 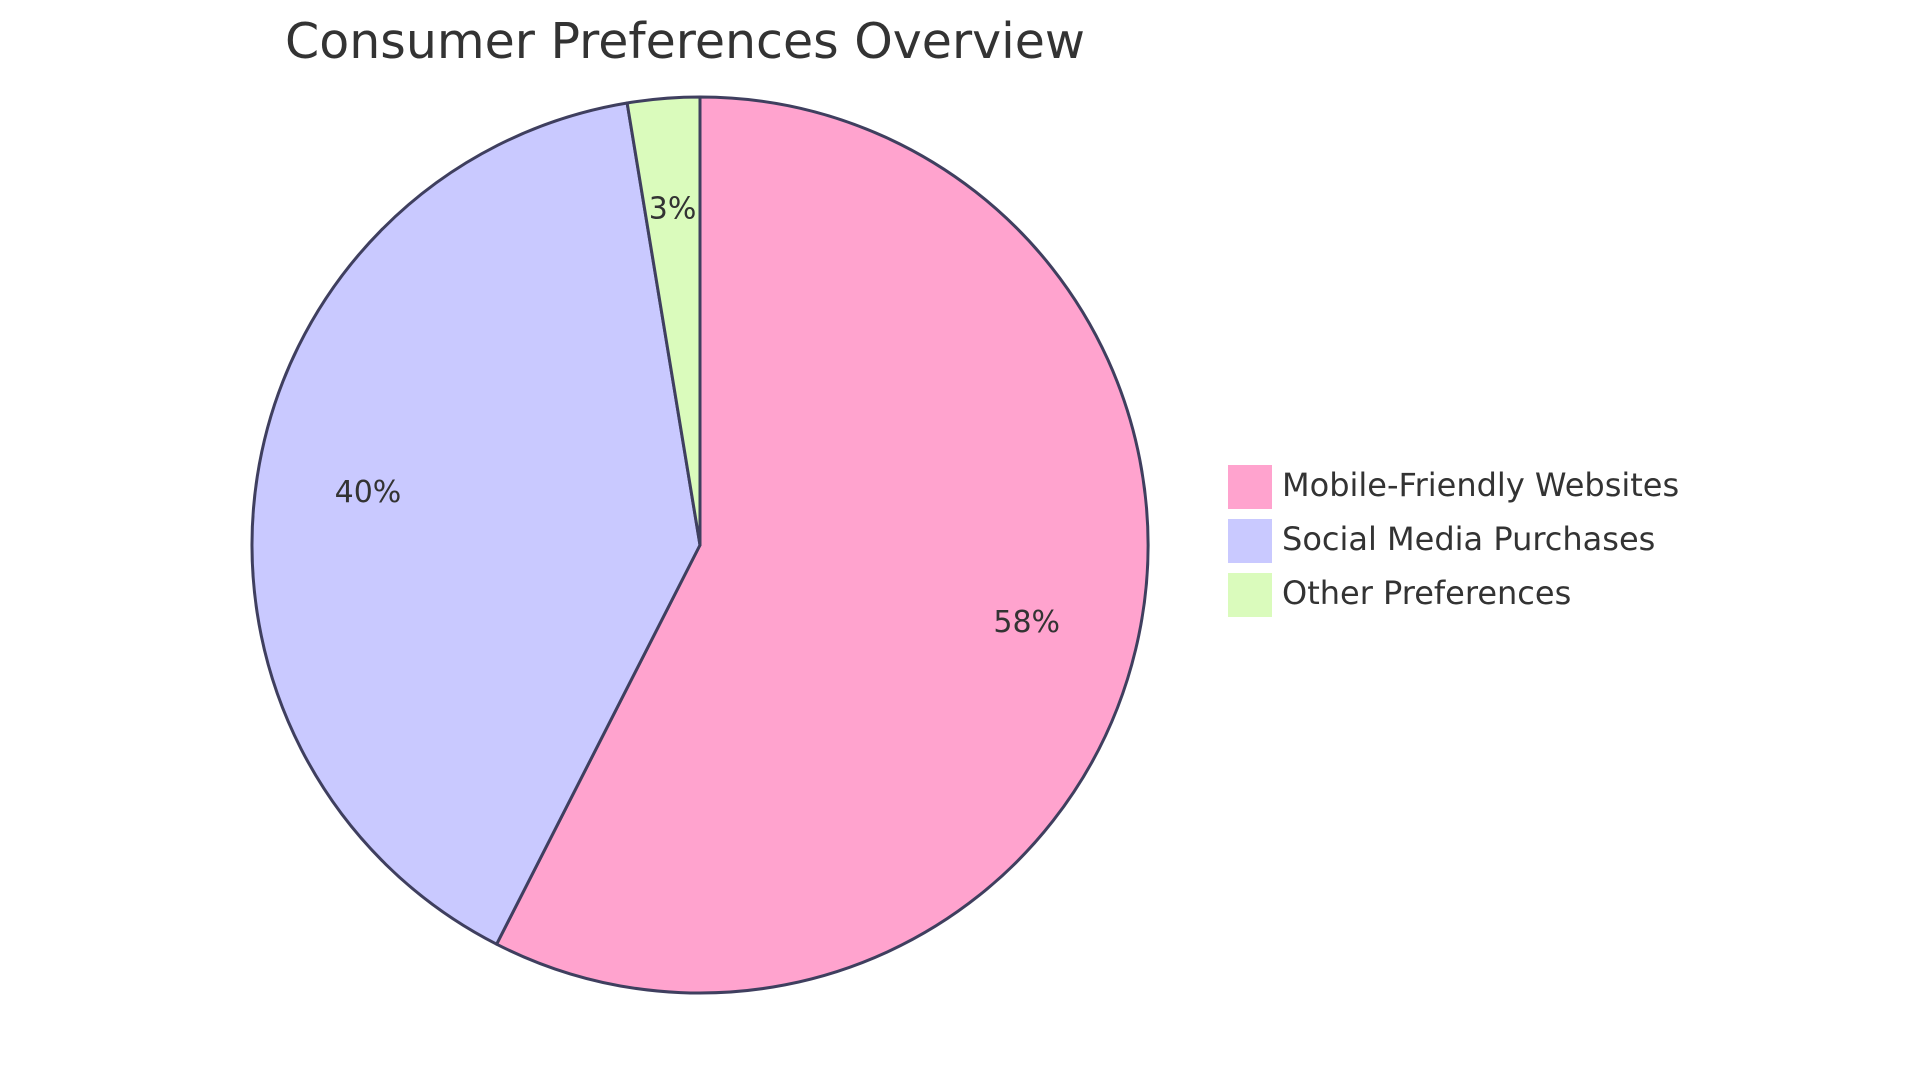 I want to click on legend-item-mobile-friendly-websites: Mobile-Friendly Websites, so click(x=1453, y=487).